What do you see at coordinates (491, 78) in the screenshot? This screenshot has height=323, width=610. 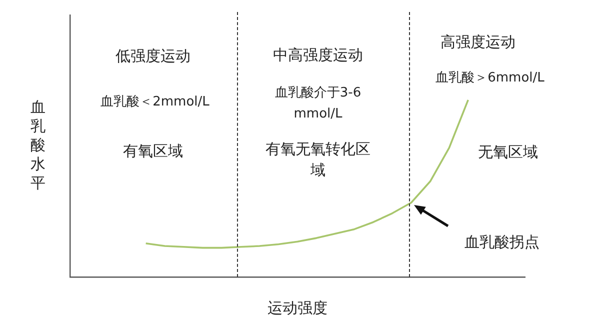 I see `text: 血乳酸＞6mmol/L` at bounding box center [491, 78].